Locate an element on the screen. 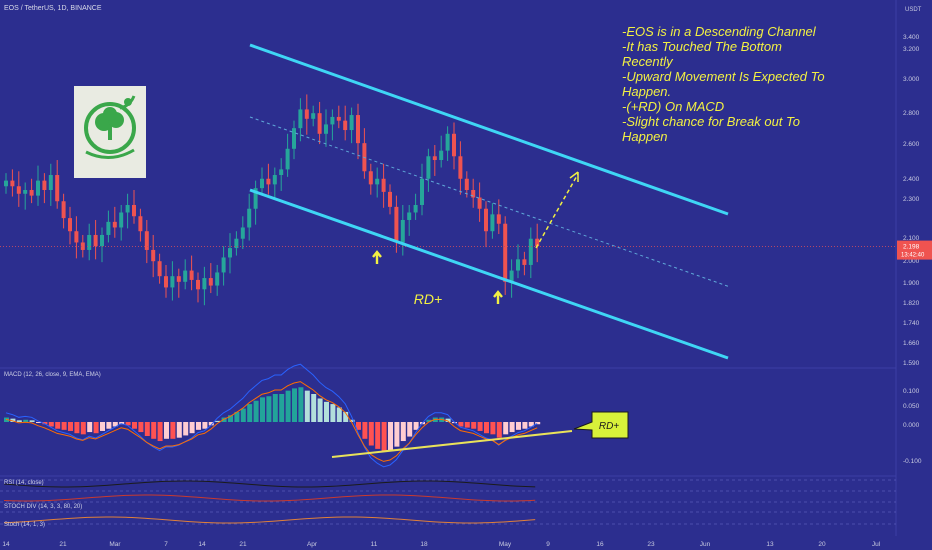 The image size is (932, 550). time-axis-tick: 16 is located at coordinates (600, 544).